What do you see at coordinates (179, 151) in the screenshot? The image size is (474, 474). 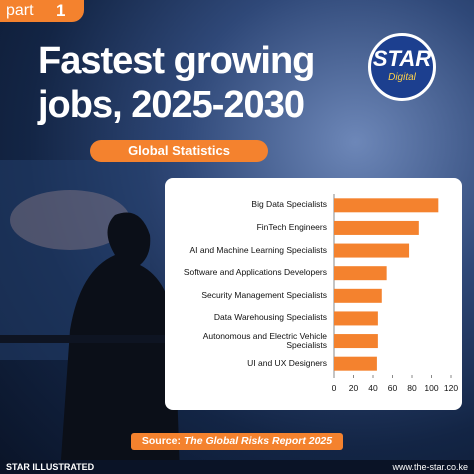 I see `subtitle: Global Statistics` at bounding box center [179, 151].